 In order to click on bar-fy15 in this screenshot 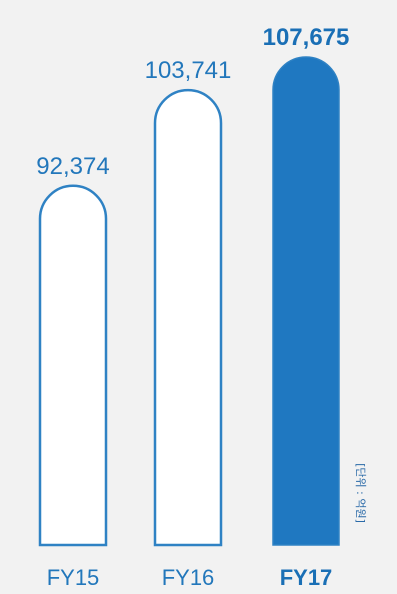, I will do `click(73, 365)`.